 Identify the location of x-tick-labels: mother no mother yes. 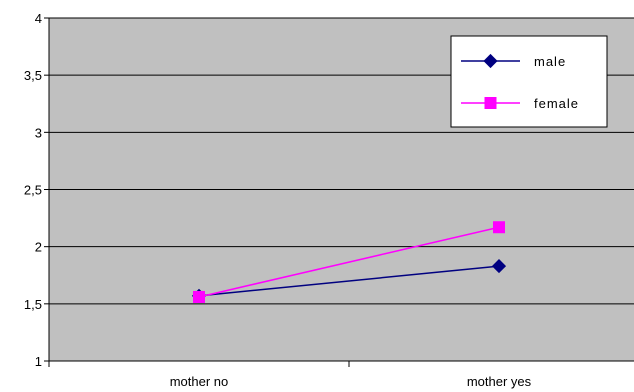
(290, 375).